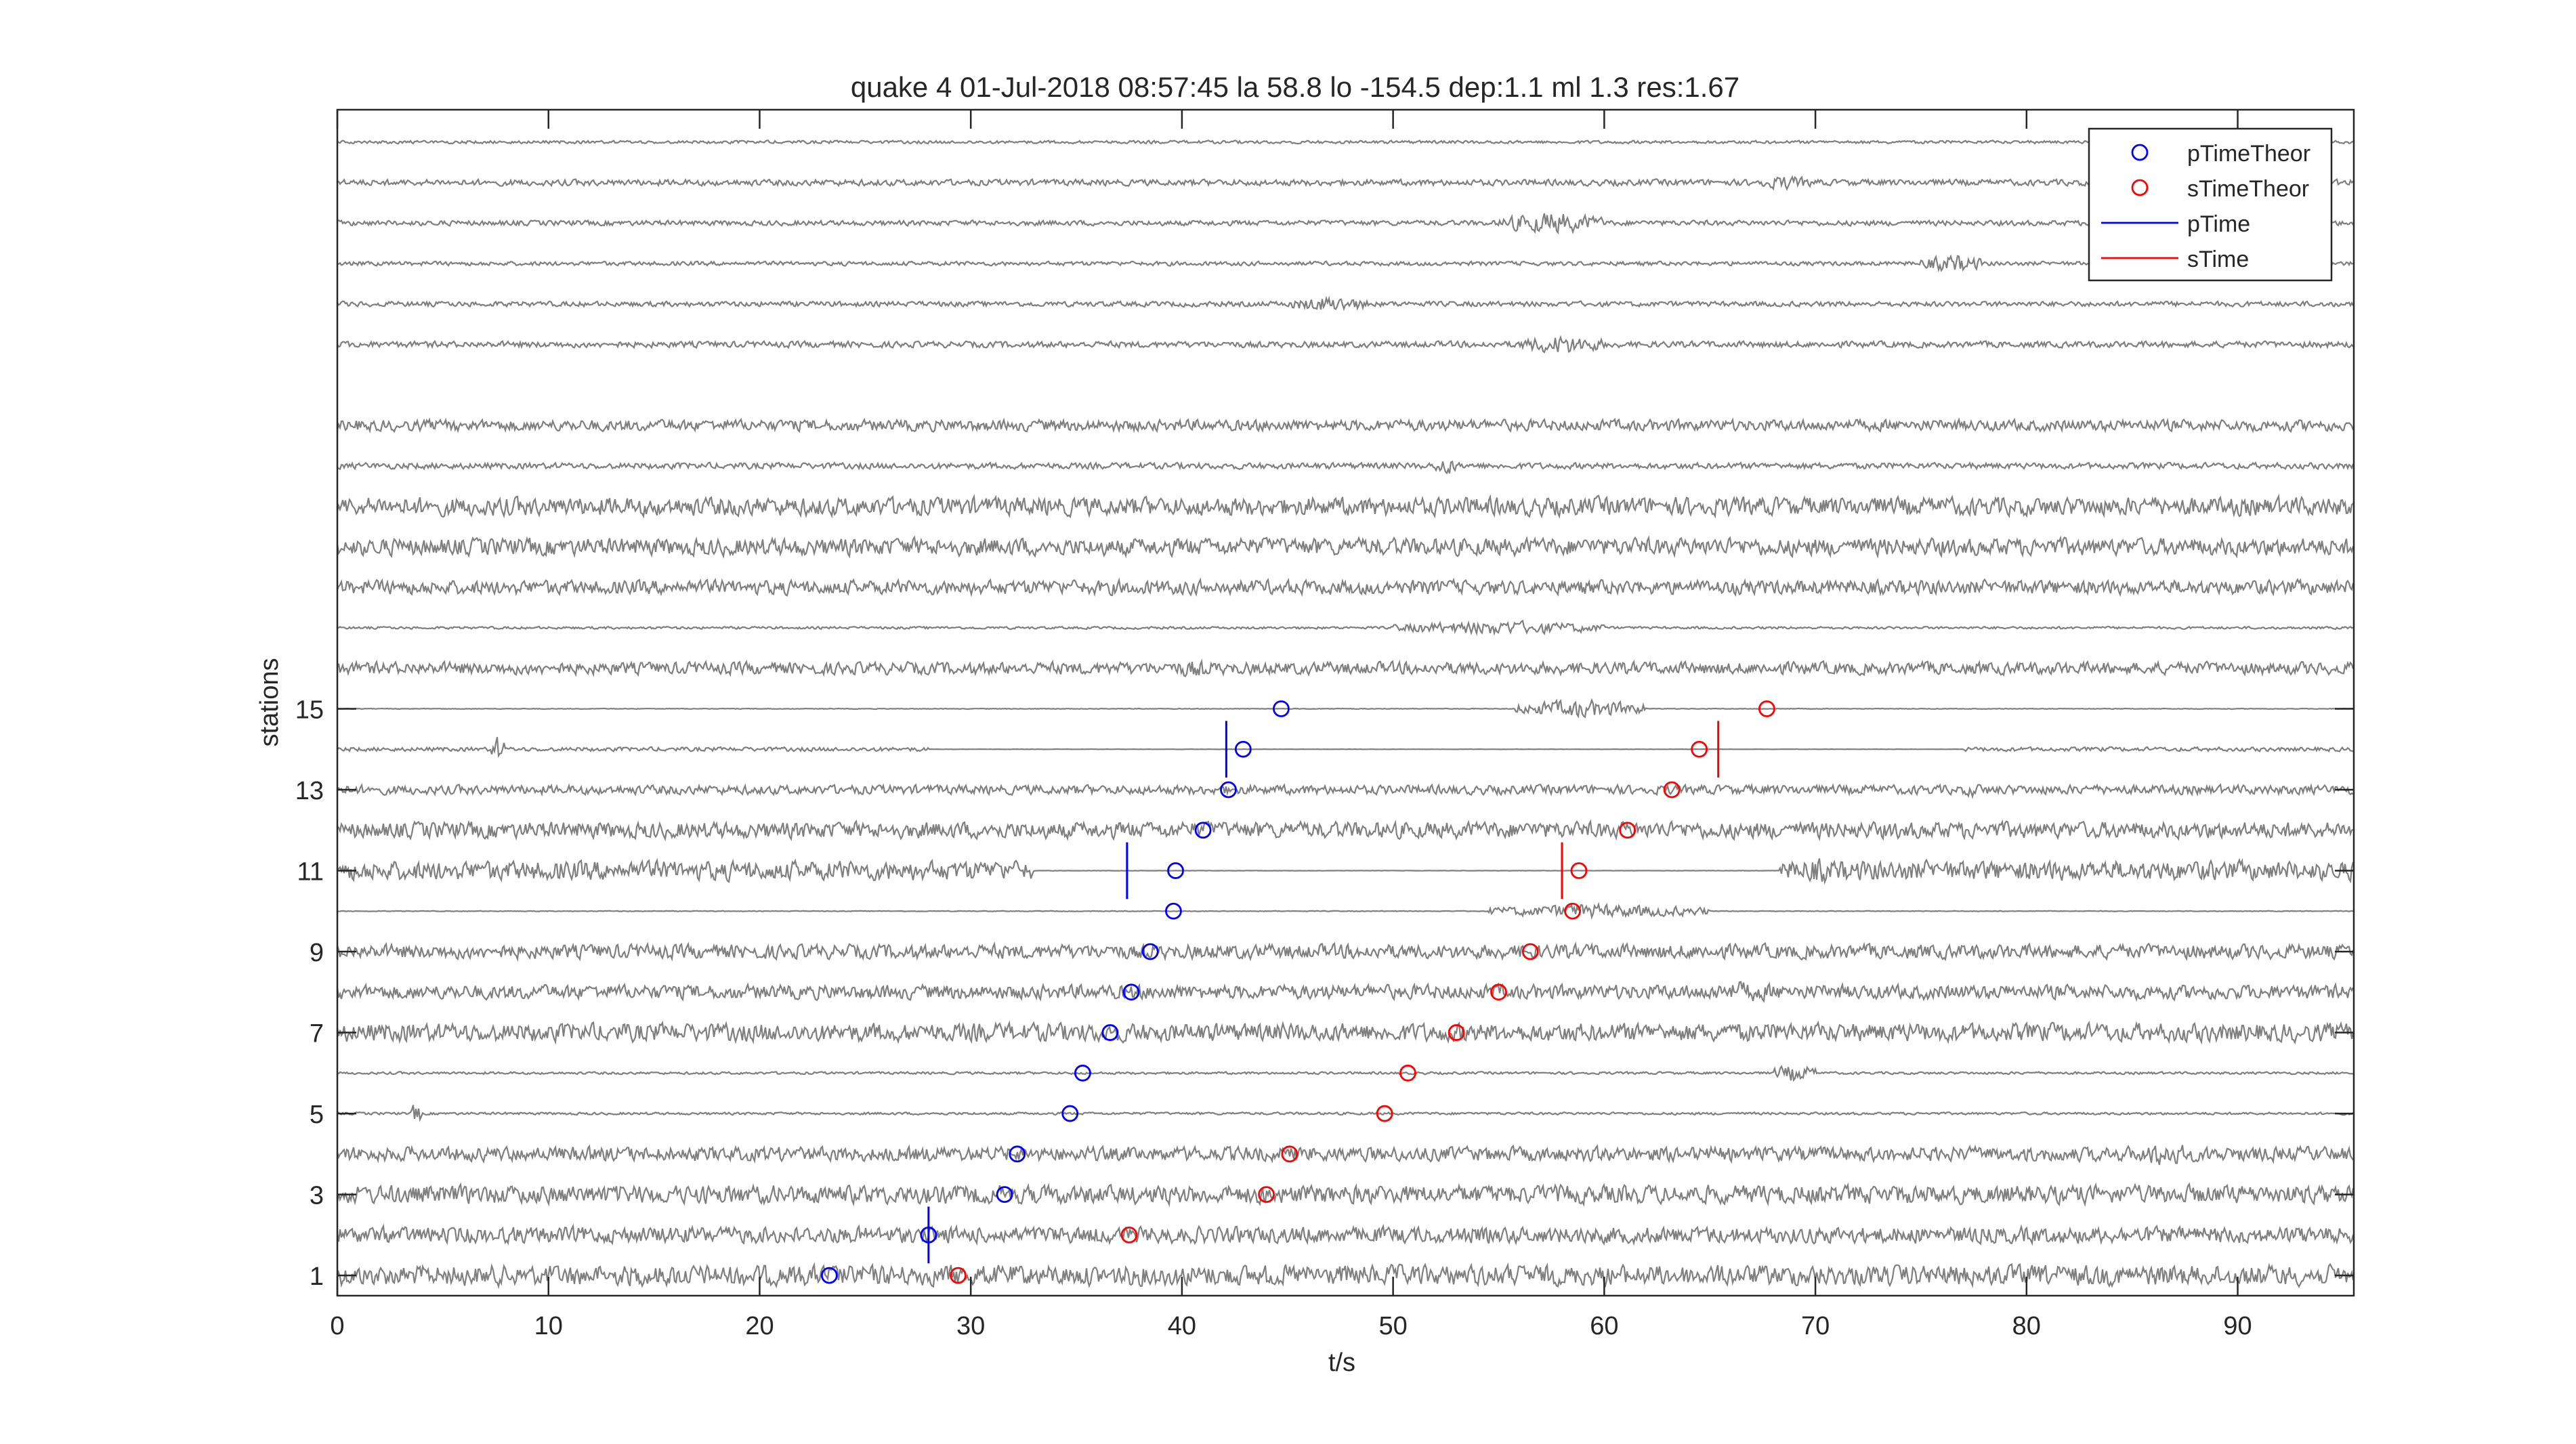 The height and width of the screenshot is (1444, 2576). Describe the element at coordinates (1110, 1032) in the screenshot. I see `ptimetheor-station-7-marker` at that location.